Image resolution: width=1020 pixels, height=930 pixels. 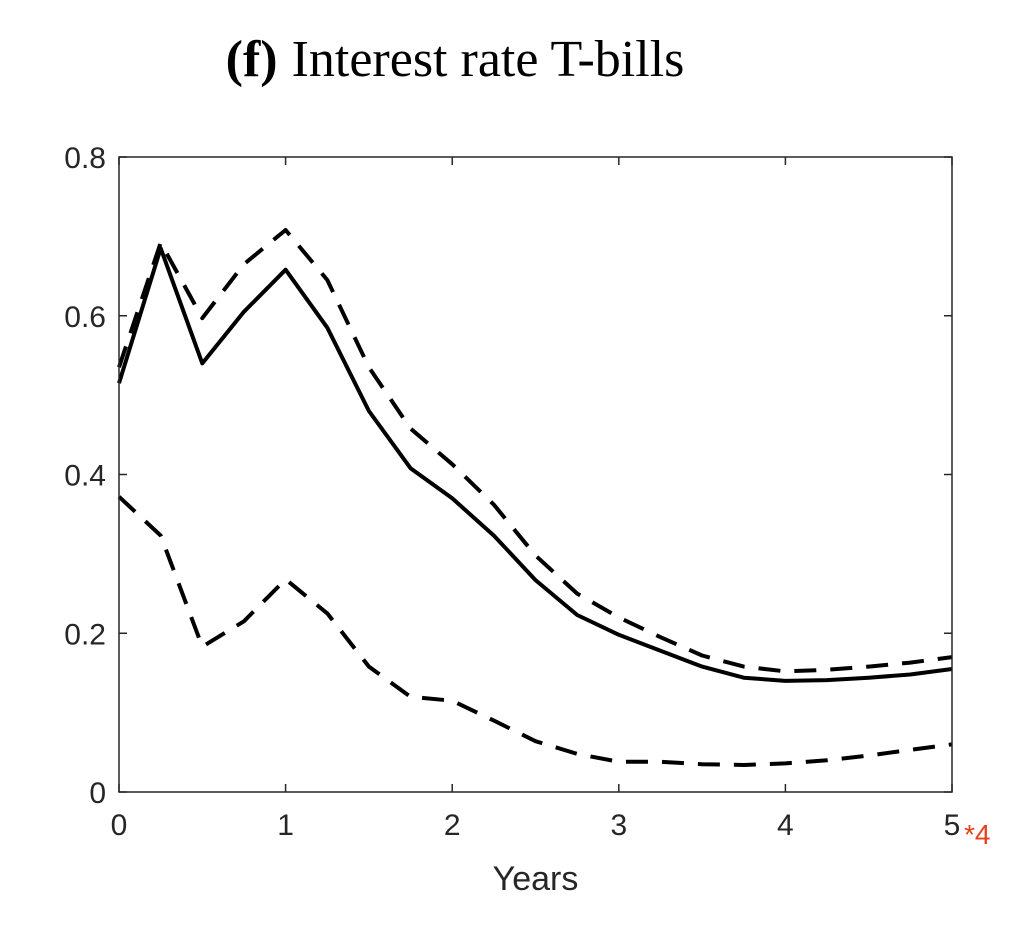 I want to click on y-tick-label: 0.2, so click(x=85, y=634).